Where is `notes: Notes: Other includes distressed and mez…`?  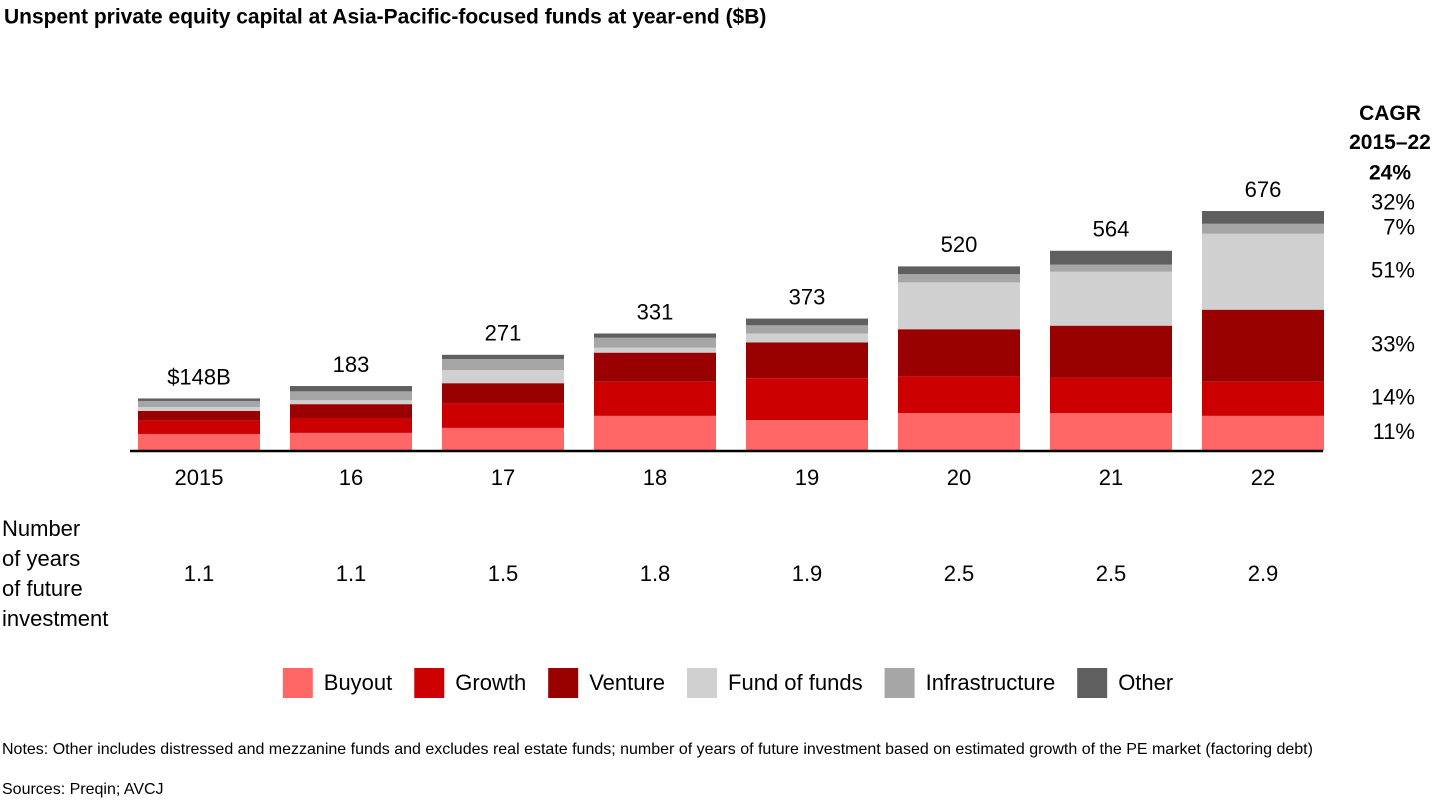 notes: Notes: Other includes distressed and mez… is located at coordinates (657, 749).